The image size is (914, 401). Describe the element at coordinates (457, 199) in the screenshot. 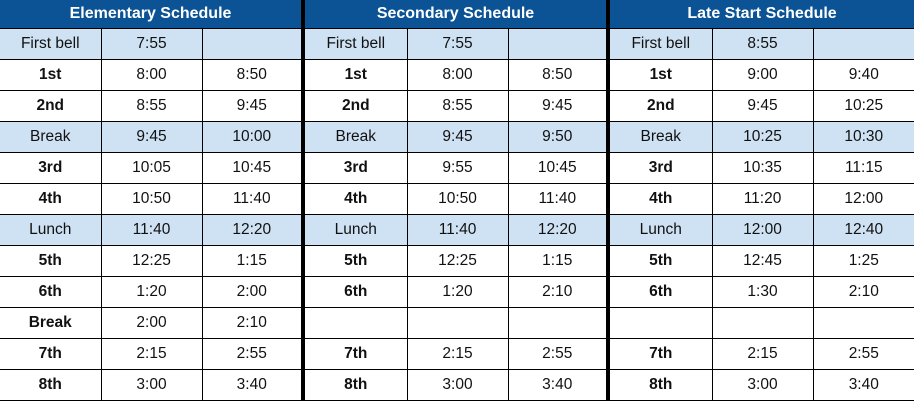

I see `schedule-row: 4th 10:50 11:40 4th 10:50 11:40 4th 11:20 12:00` at that location.